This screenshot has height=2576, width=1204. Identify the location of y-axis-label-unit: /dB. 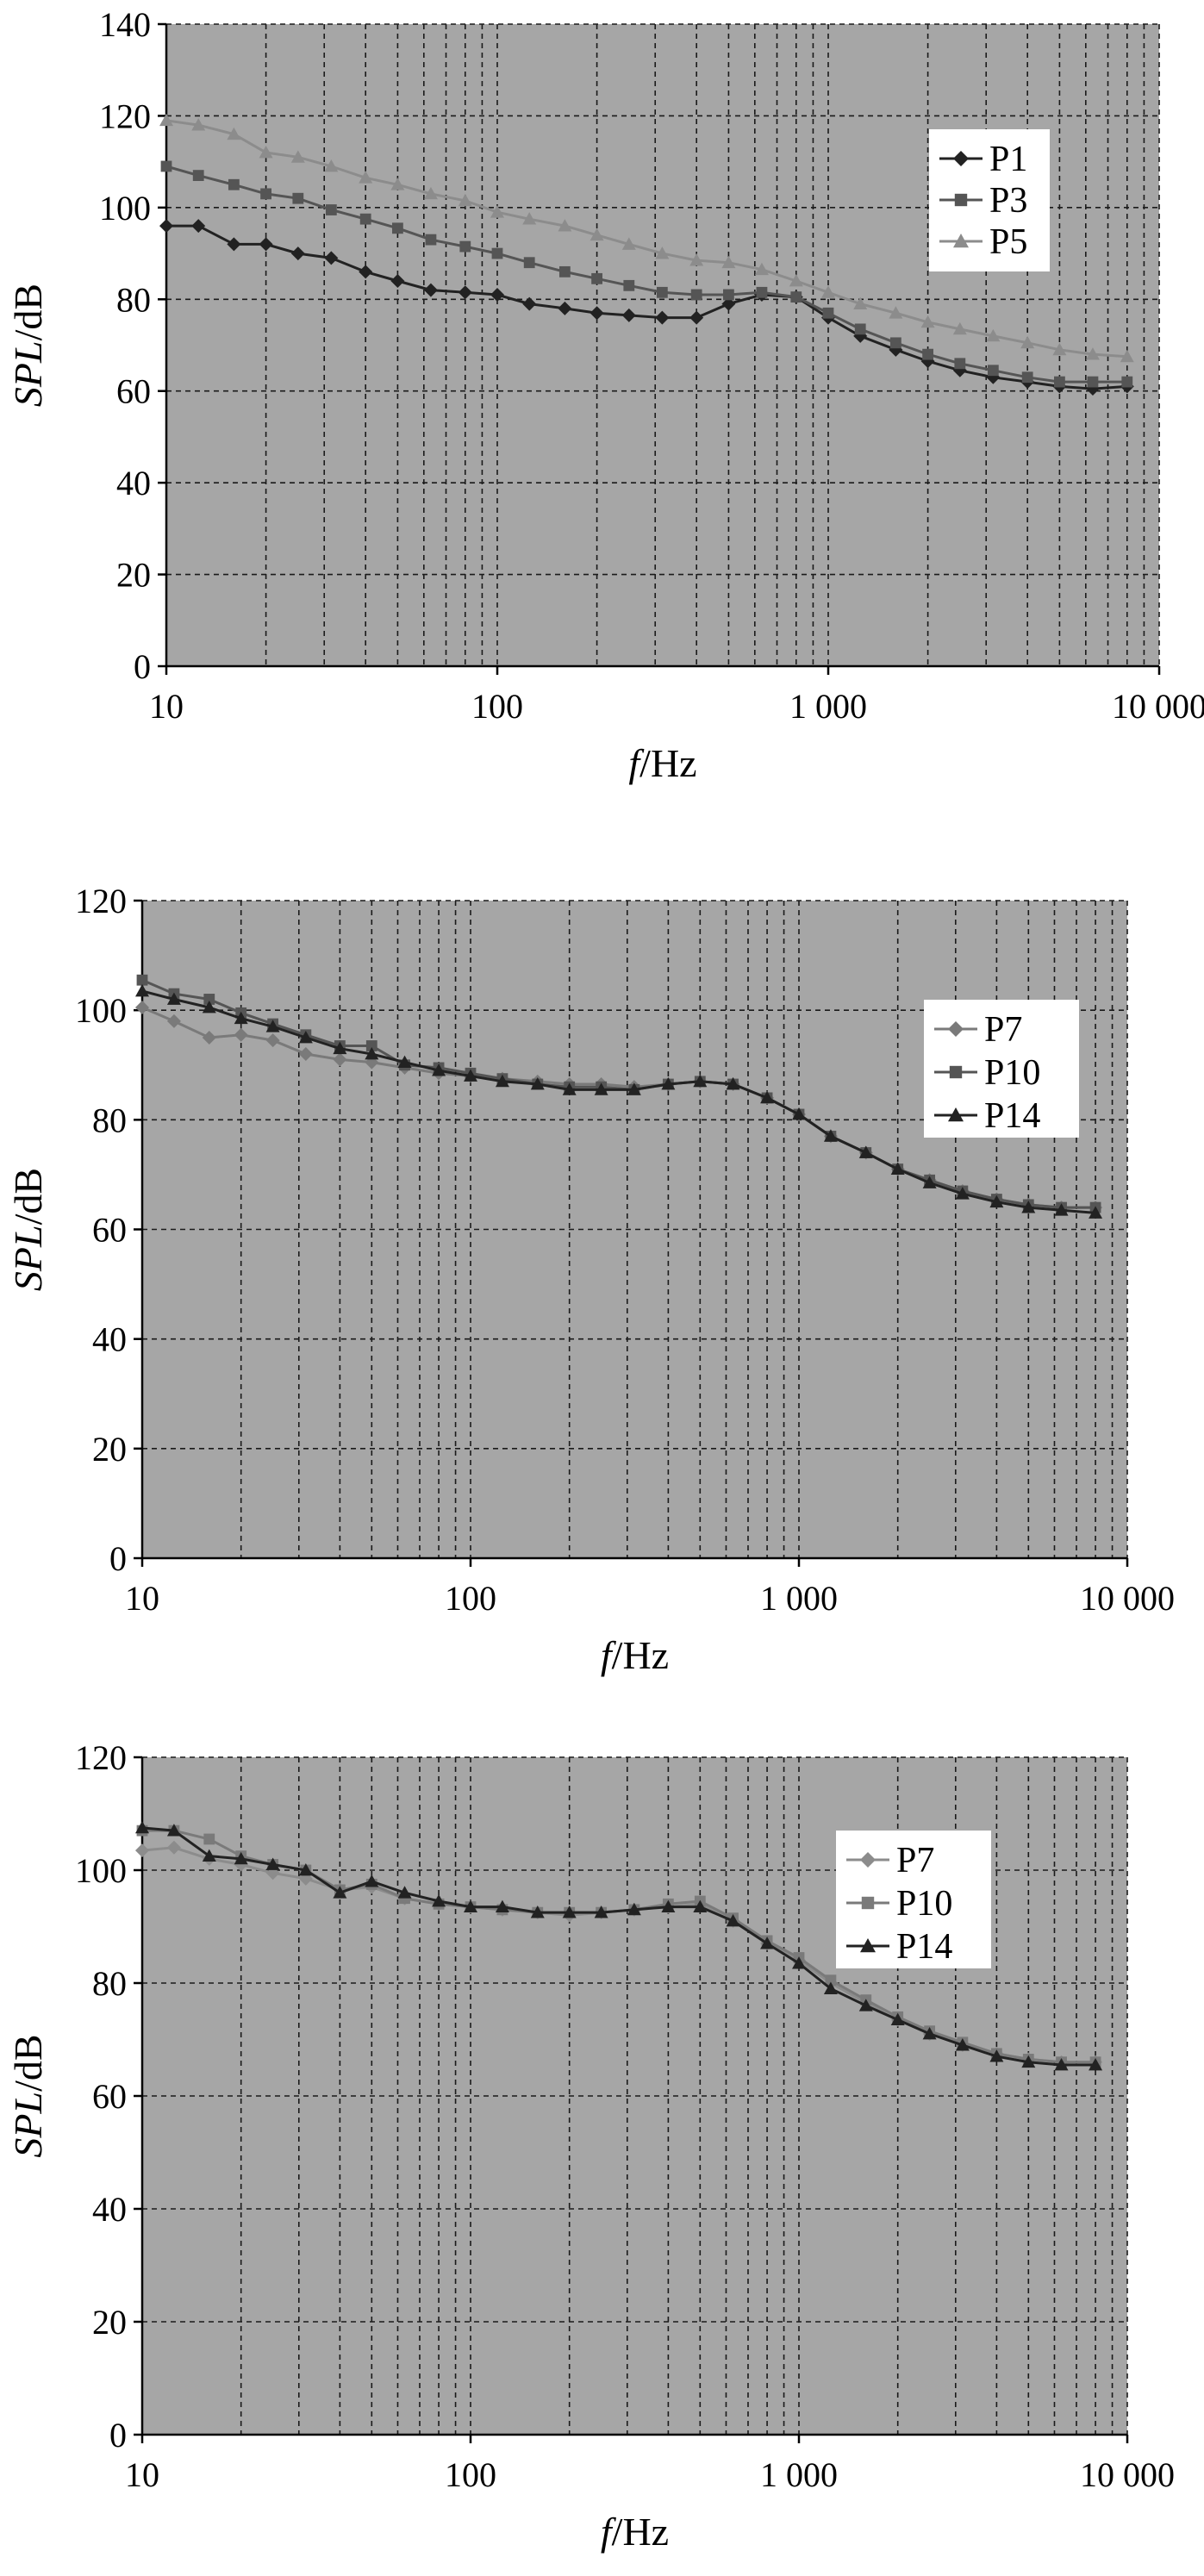
(28, 2062).